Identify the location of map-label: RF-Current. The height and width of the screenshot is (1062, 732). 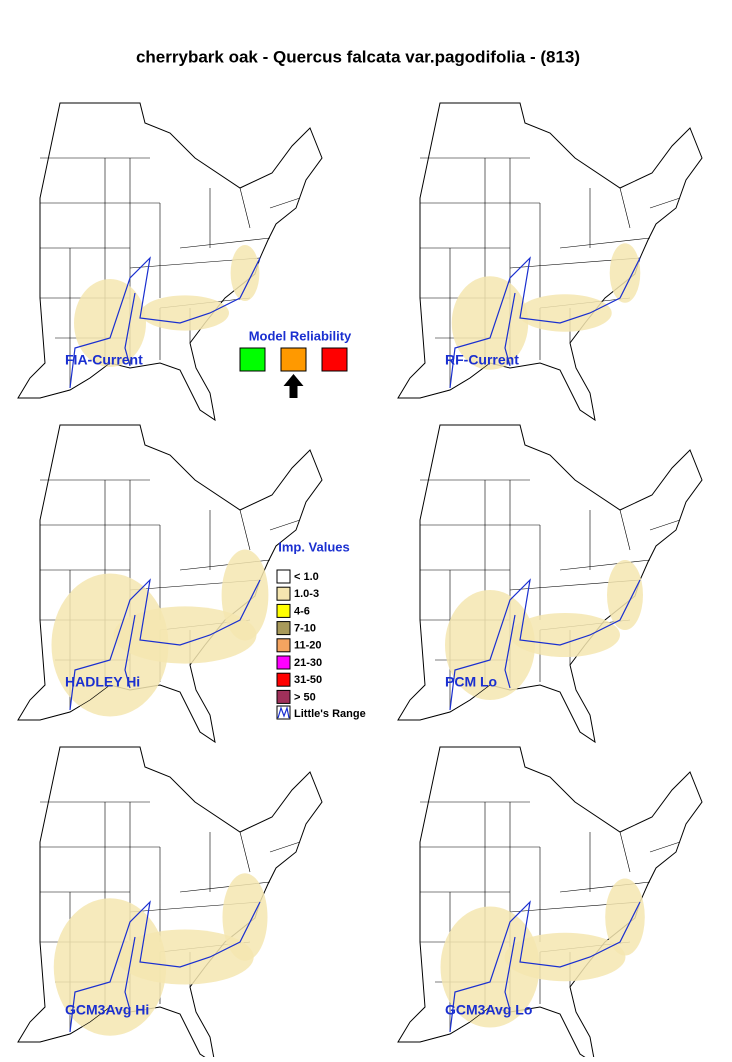
(482, 360).